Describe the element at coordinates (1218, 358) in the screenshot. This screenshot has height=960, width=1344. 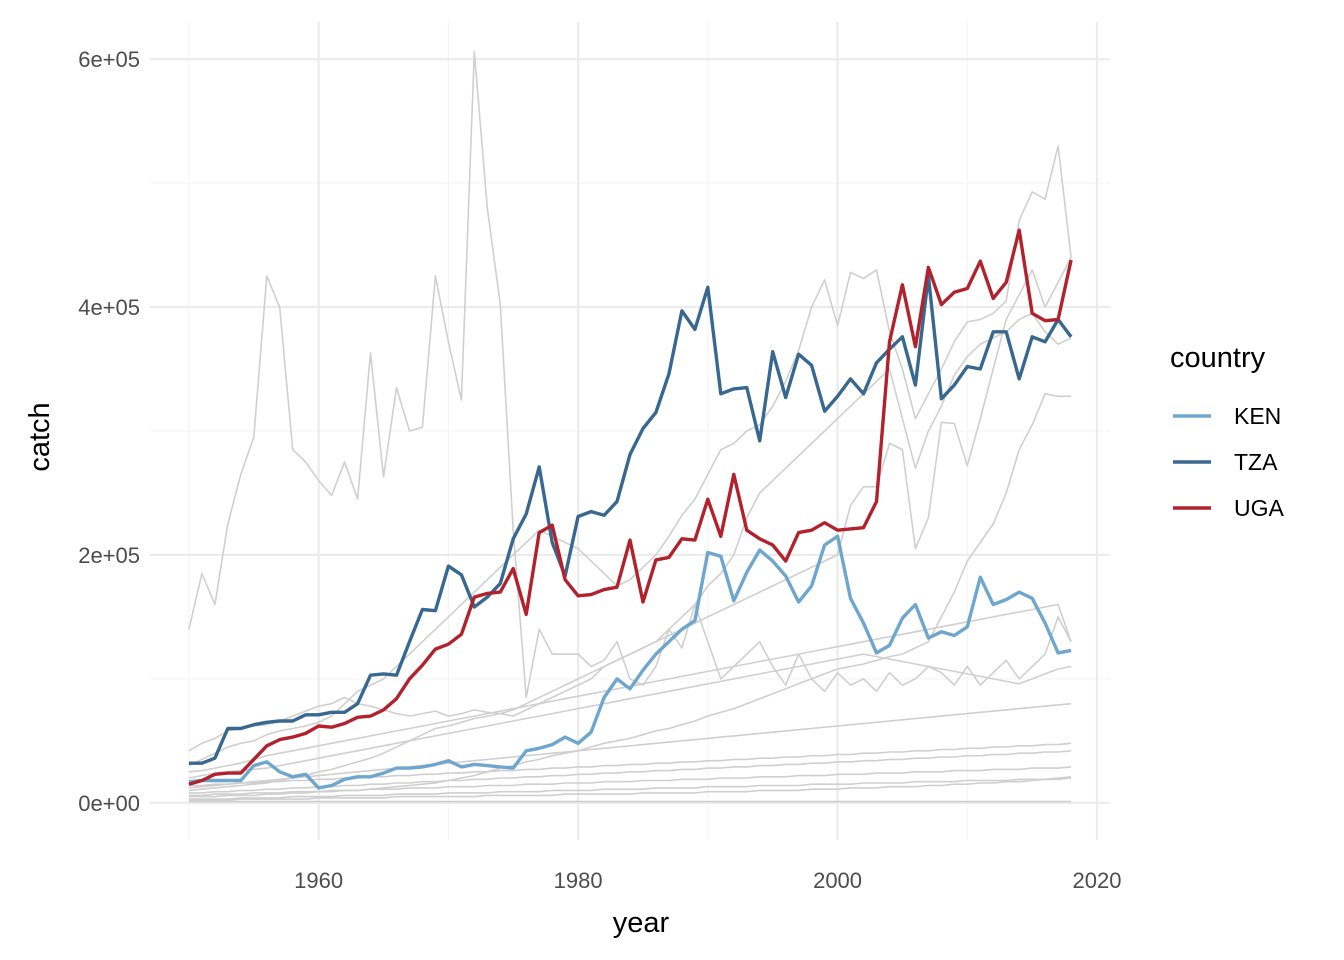
I see `legend-title: country` at that location.